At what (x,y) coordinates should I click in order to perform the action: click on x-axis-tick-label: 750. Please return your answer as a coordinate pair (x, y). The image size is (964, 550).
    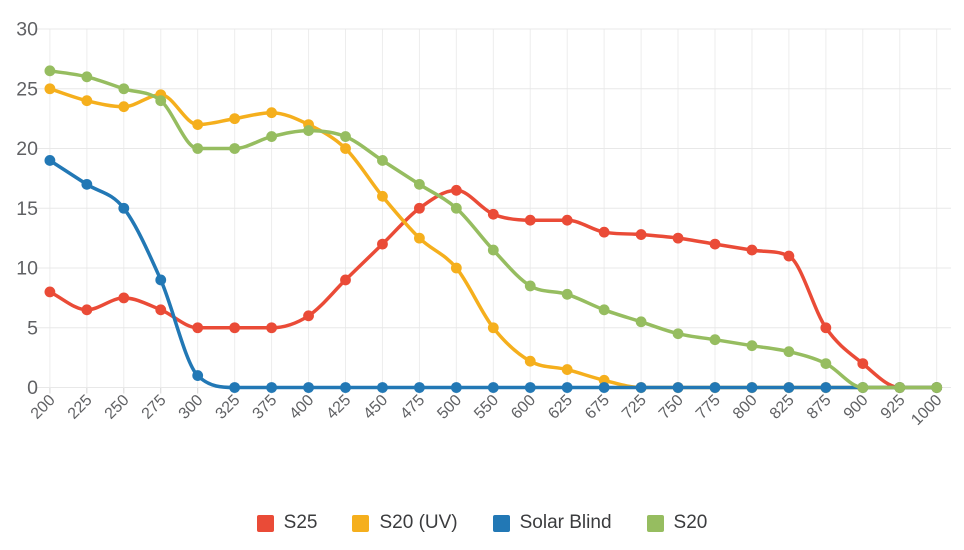
    Looking at the image, I should click on (671, 407).